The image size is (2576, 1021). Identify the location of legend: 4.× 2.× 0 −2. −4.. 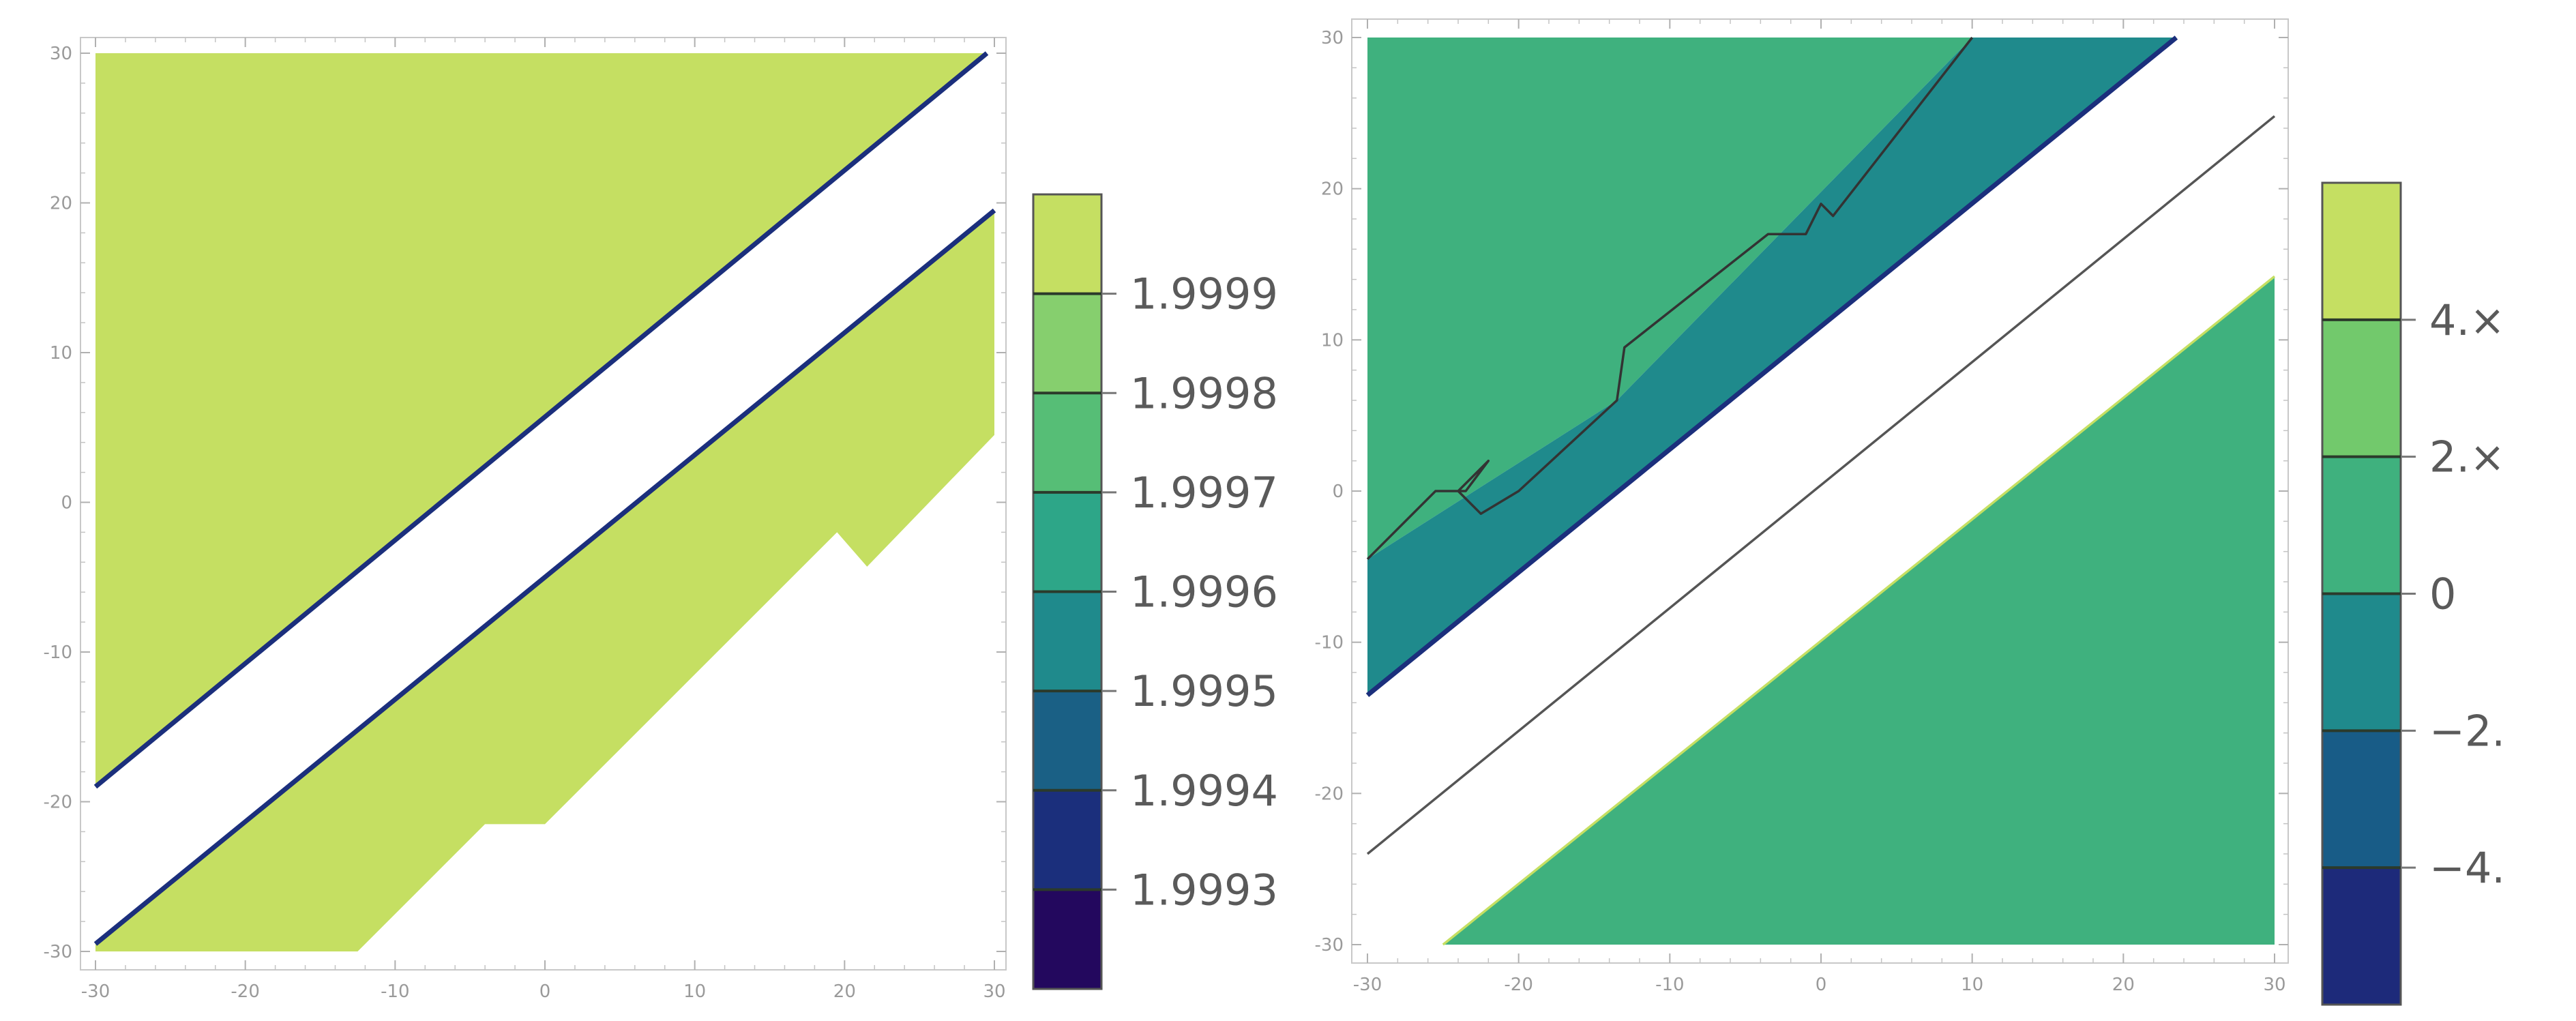
(2413, 593).